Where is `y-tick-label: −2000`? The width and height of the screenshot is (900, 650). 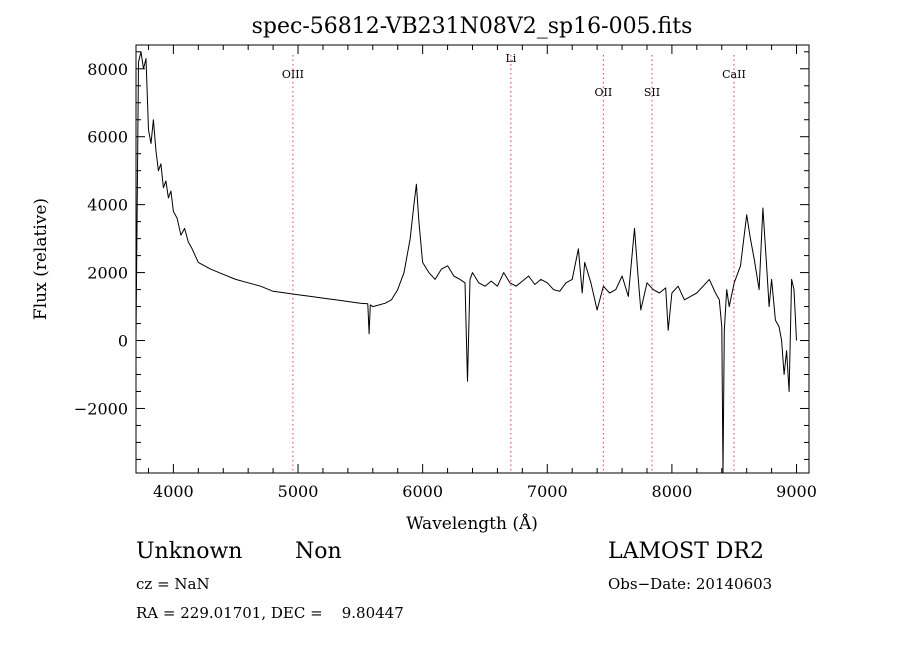
y-tick-label: −2000 is located at coordinates (101, 408).